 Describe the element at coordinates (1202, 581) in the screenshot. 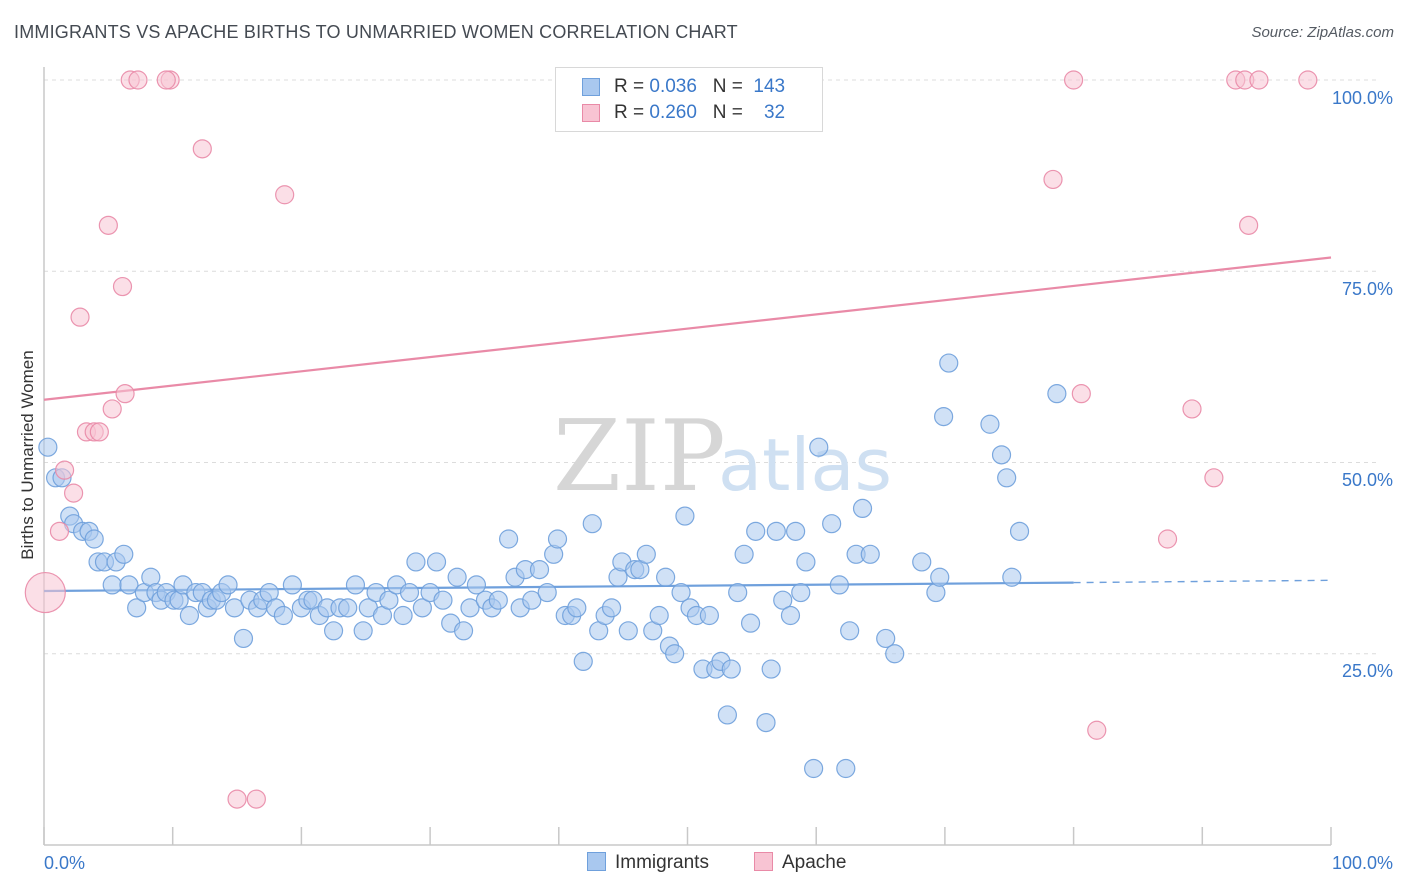

I see `immigrants-trend-extension` at that location.